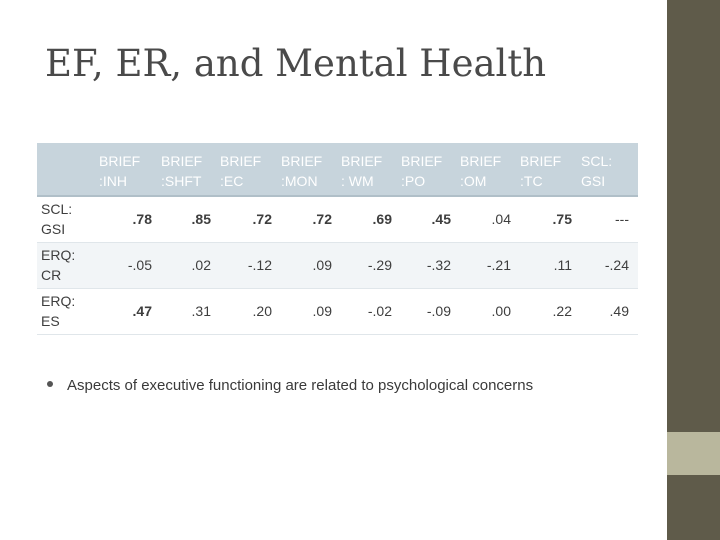 The image size is (720, 540). What do you see at coordinates (190, 265) in the screenshot?
I see `table-cell: .02` at bounding box center [190, 265].